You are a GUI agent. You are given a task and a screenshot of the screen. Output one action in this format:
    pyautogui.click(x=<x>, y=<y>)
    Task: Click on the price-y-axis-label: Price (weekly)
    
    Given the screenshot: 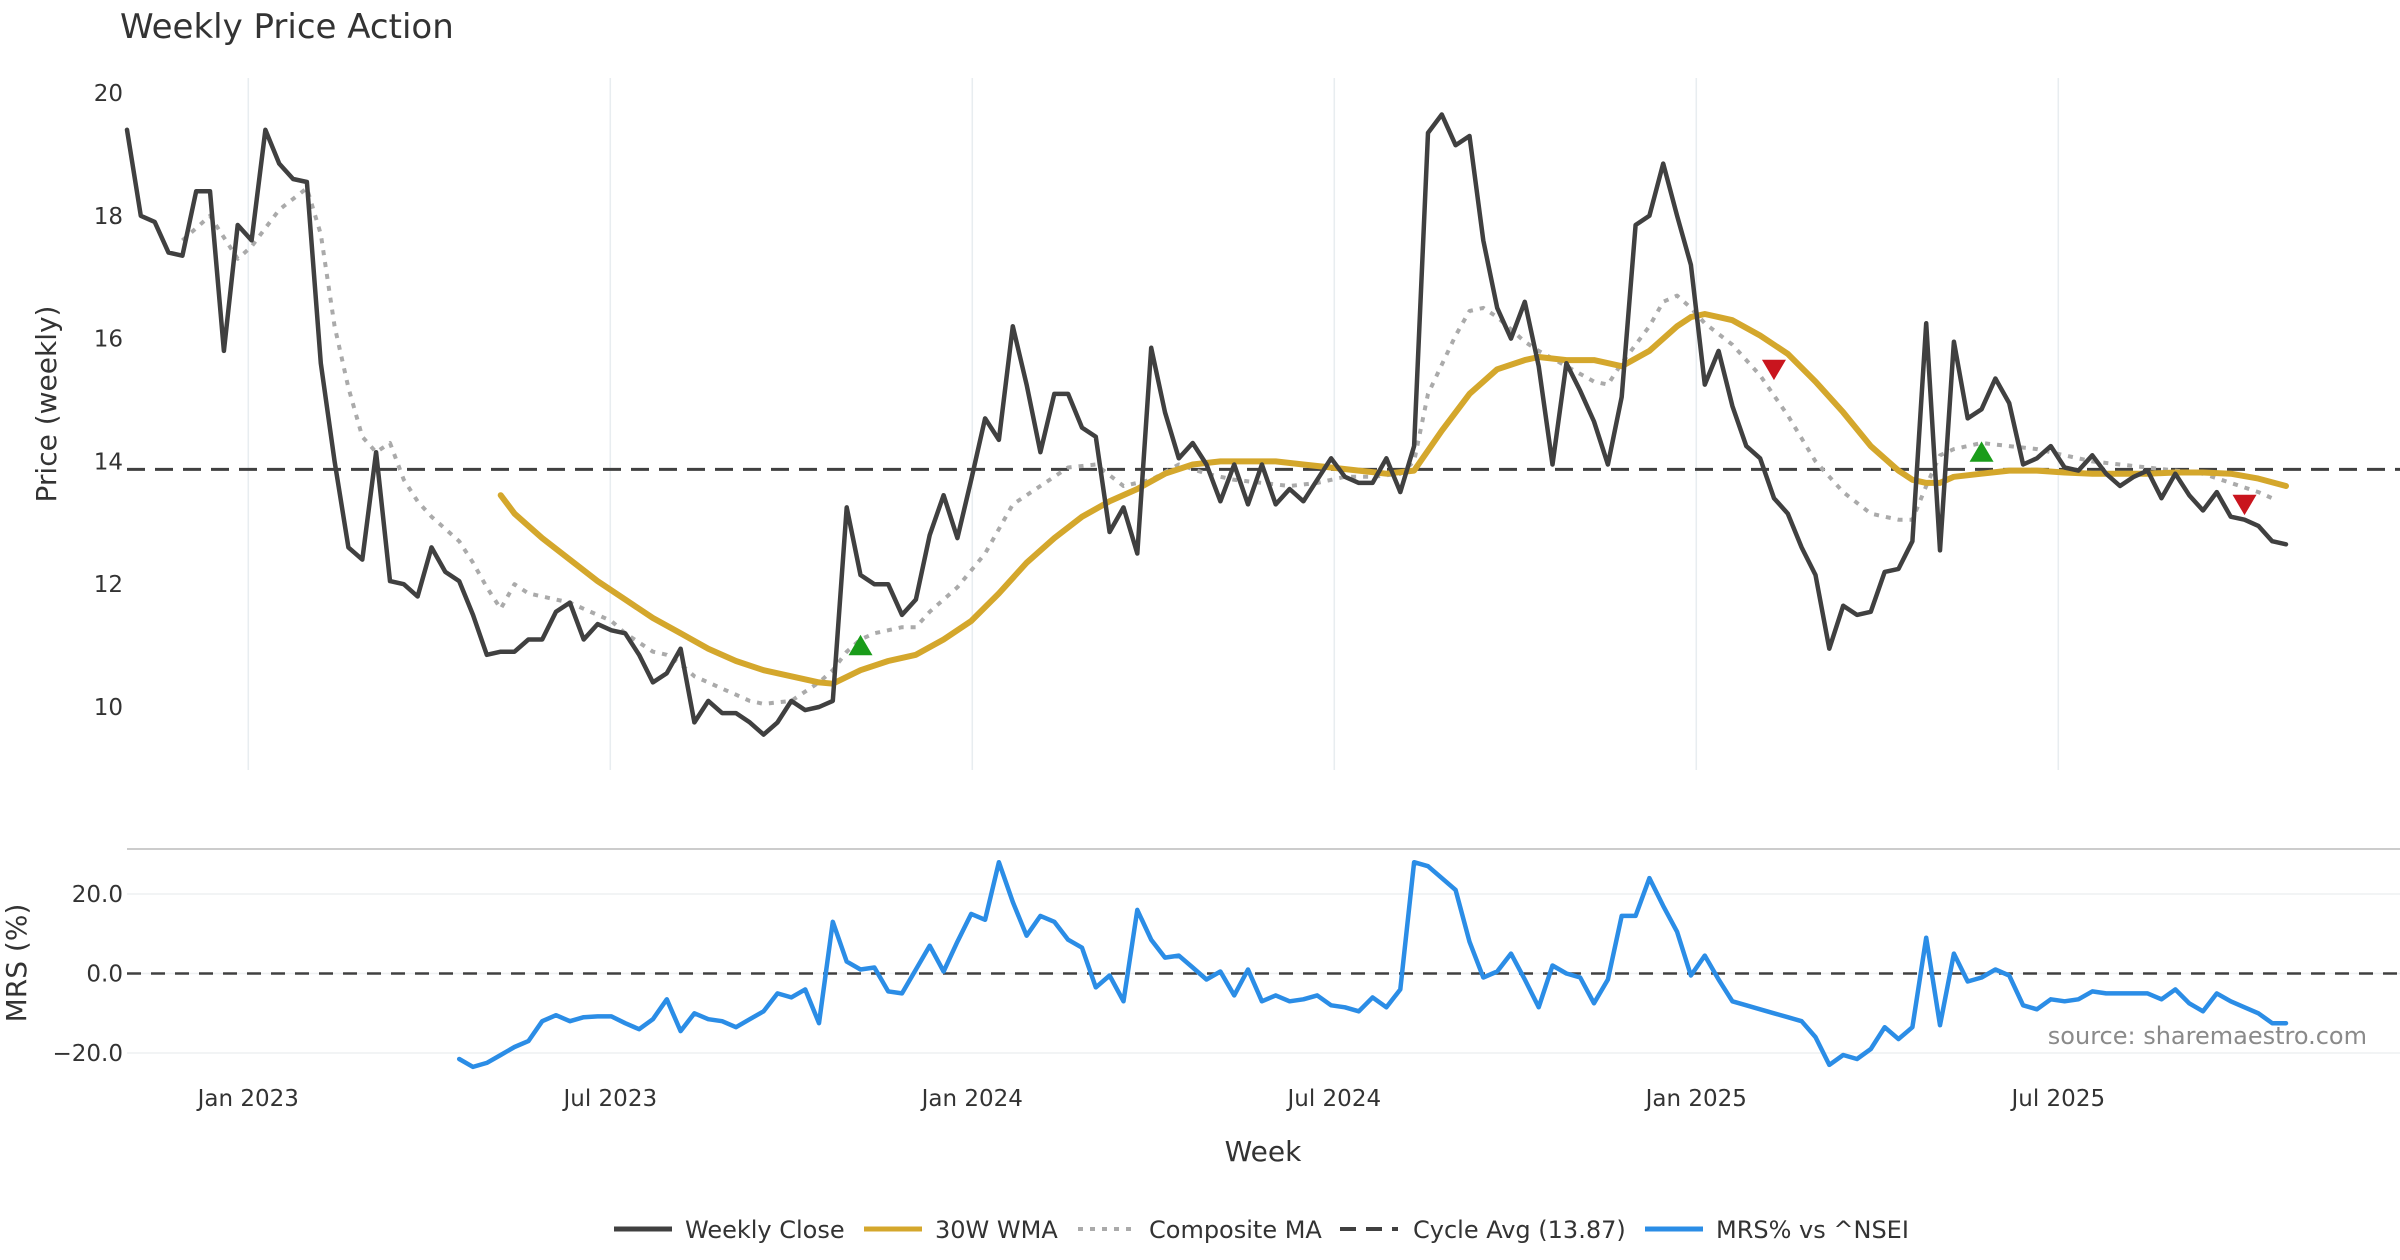 What is the action you would take?
    pyautogui.click(x=46, y=404)
    